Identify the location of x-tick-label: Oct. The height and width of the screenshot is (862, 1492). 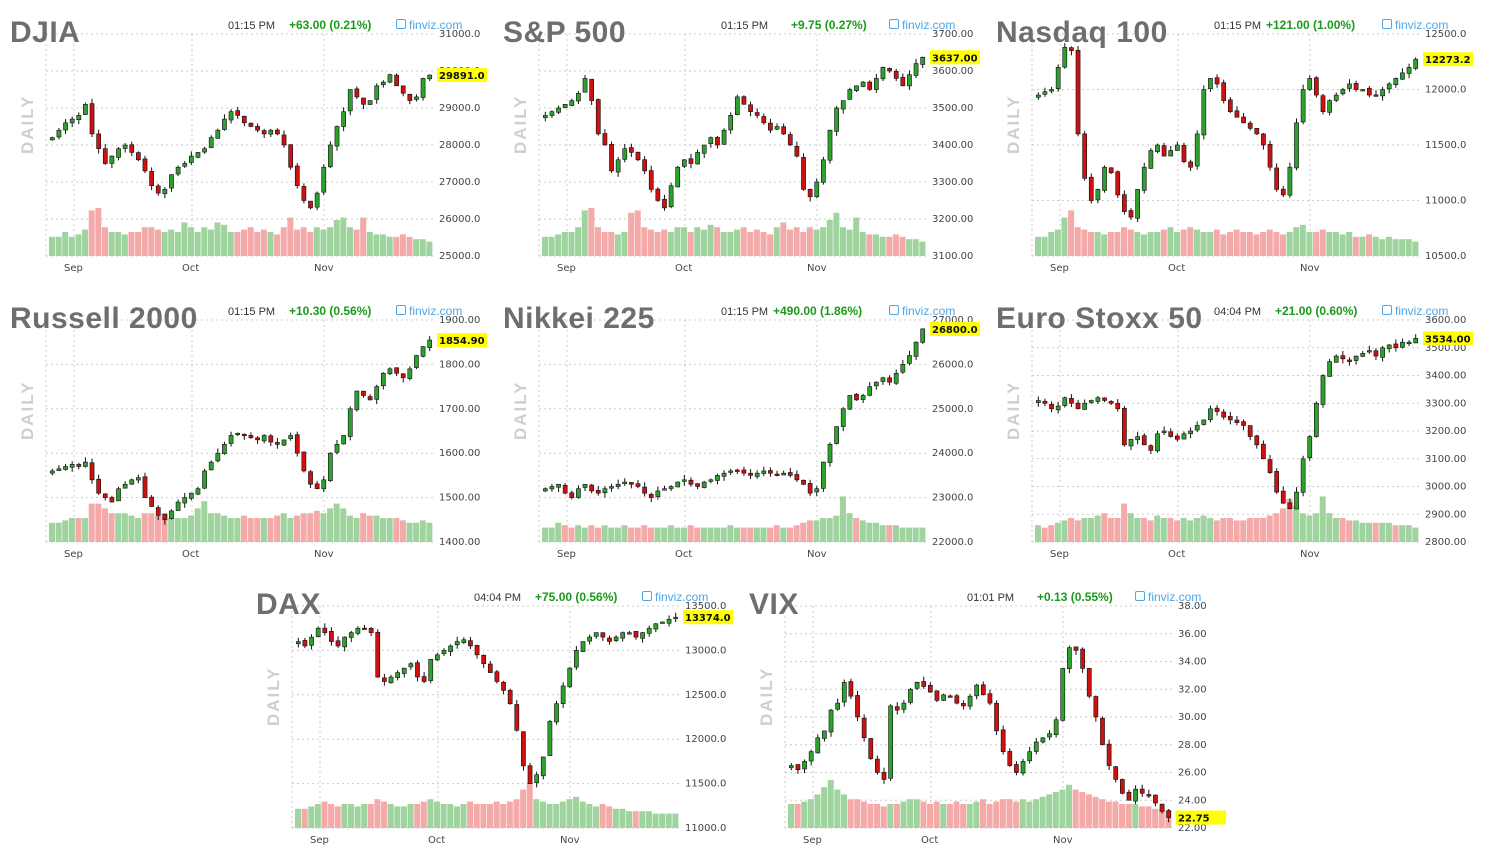
(190, 268).